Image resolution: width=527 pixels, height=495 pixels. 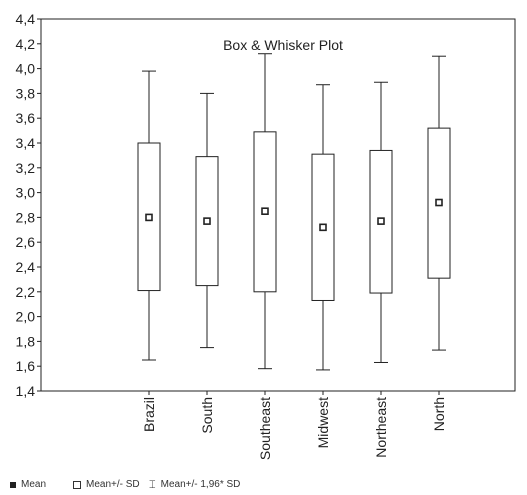 What do you see at coordinates (265, 428) in the screenshot?
I see `x-tick-label: Southeast` at bounding box center [265, 428].